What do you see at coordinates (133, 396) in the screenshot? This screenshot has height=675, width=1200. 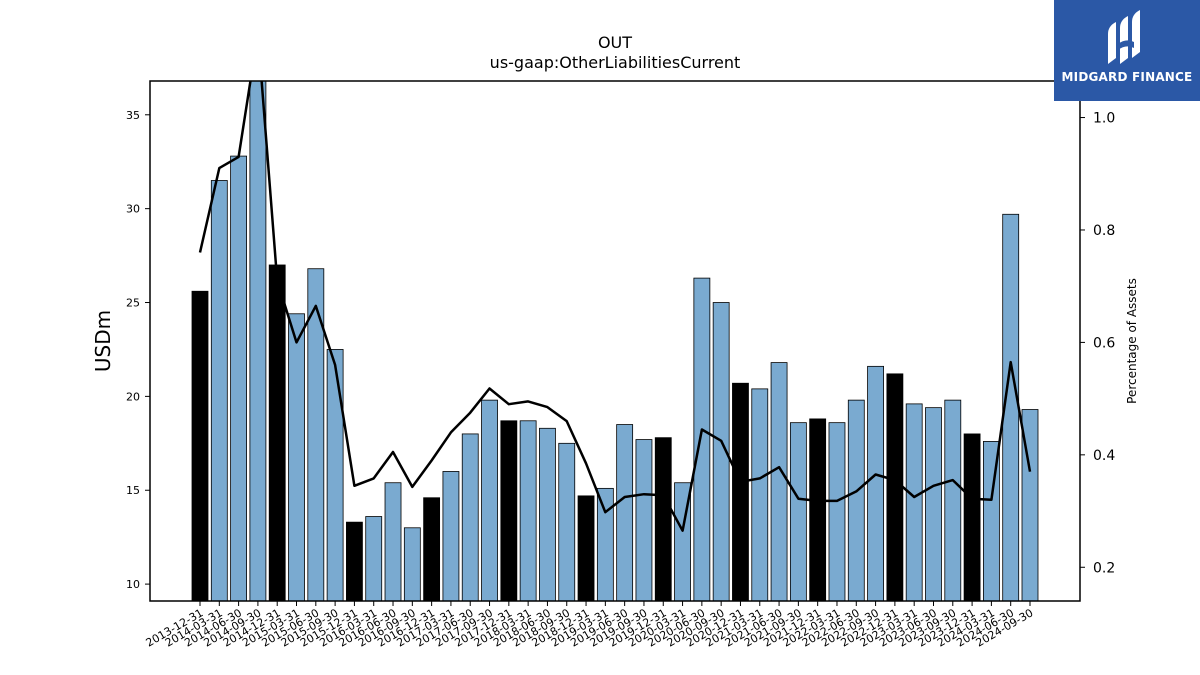 I see `y-tick-label: 20` at bounding box center [133, 396].